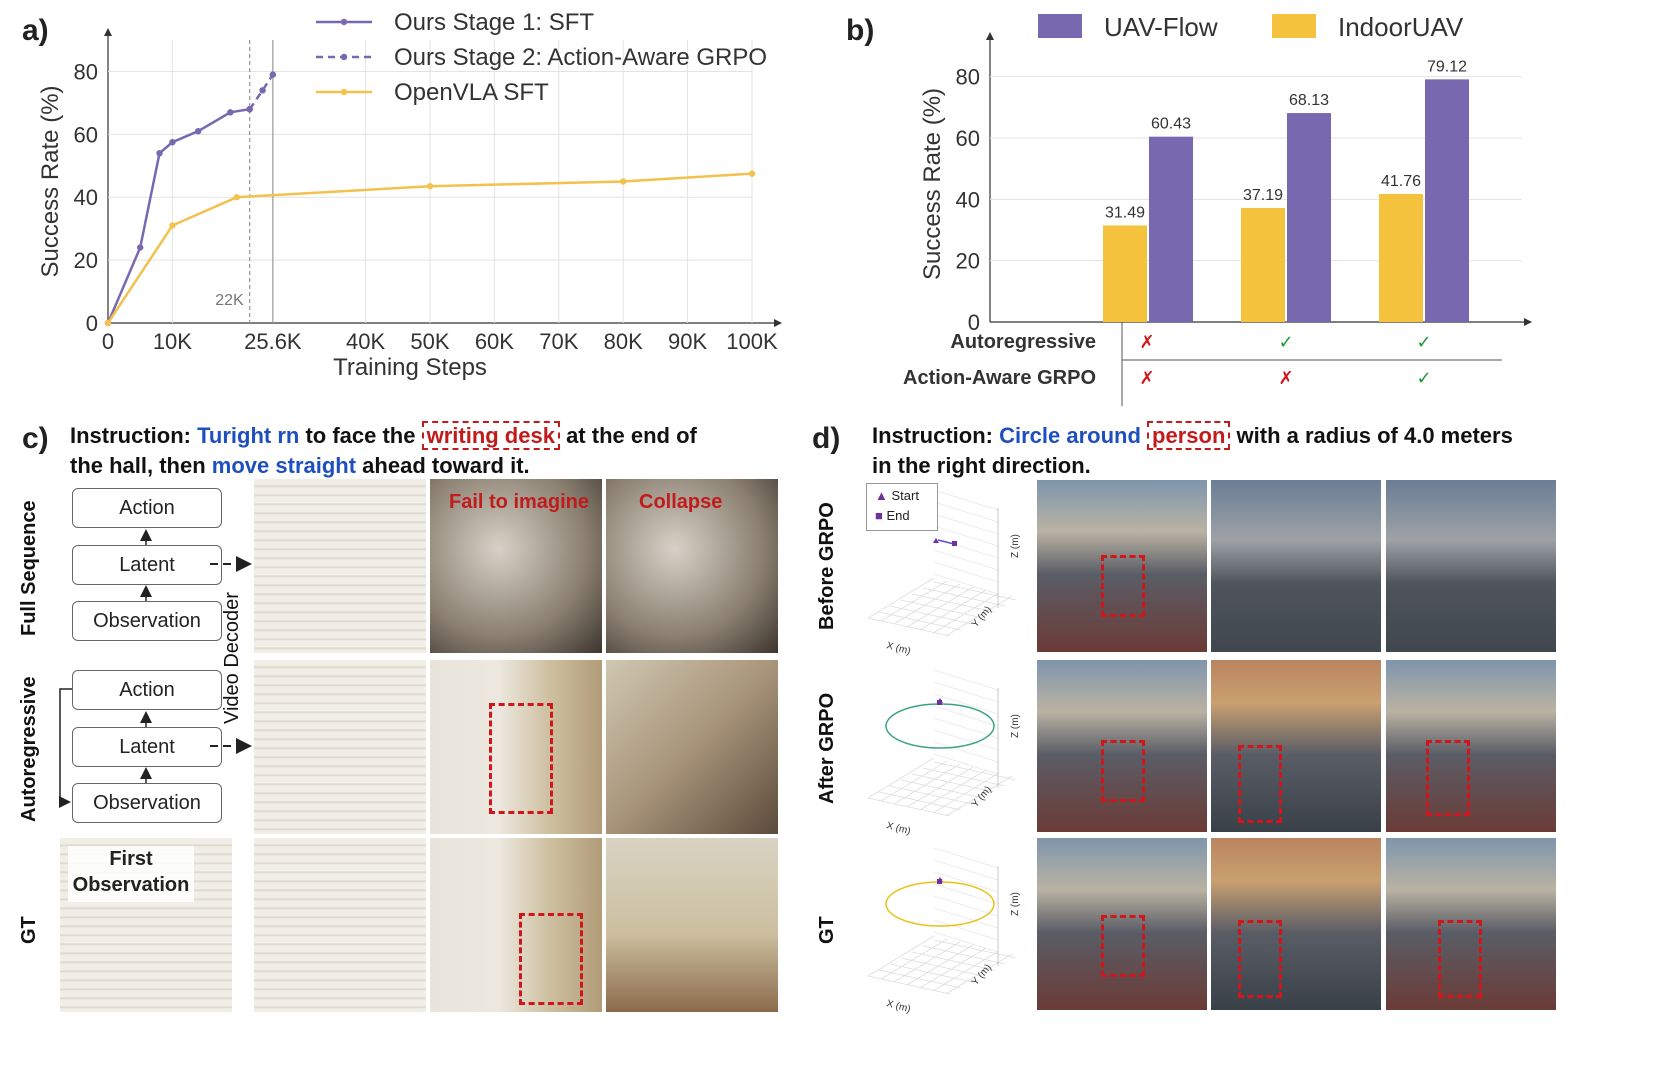 The height and width of the screenshot is (1085, 1660). I want to click on x-tick-label: 80K, so click(623, 341).